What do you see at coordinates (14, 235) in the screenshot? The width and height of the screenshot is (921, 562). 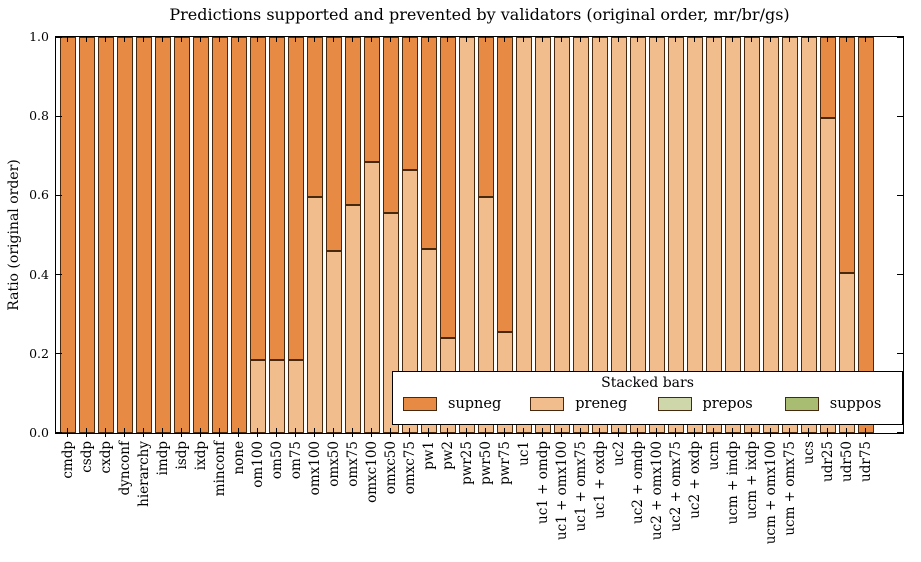 I see `y-axis-label: Ratio (original order)` at bounding box center [14, 235].